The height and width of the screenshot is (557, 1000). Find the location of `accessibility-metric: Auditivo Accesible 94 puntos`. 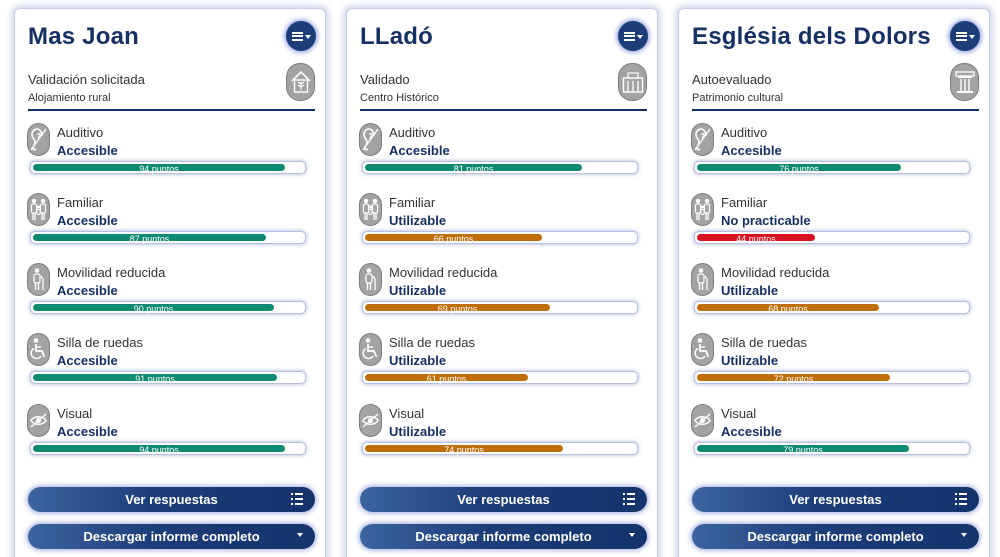

accessibility-metric: Auditivo Accesible 94 puntos is located at coordinates (172, 155).